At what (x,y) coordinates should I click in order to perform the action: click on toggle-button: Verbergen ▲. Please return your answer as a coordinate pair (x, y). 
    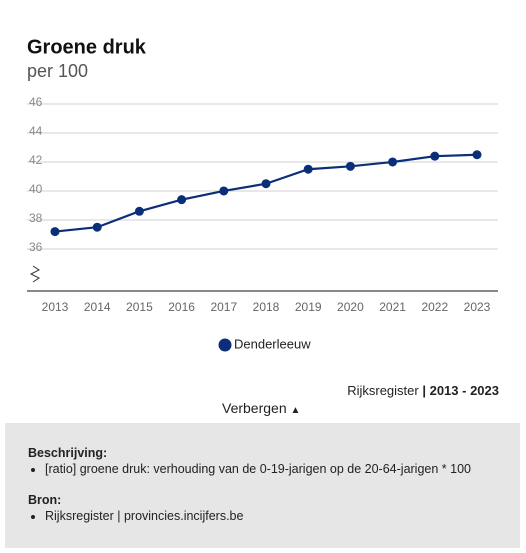
    Looking at the image, I should click on (261, 408).